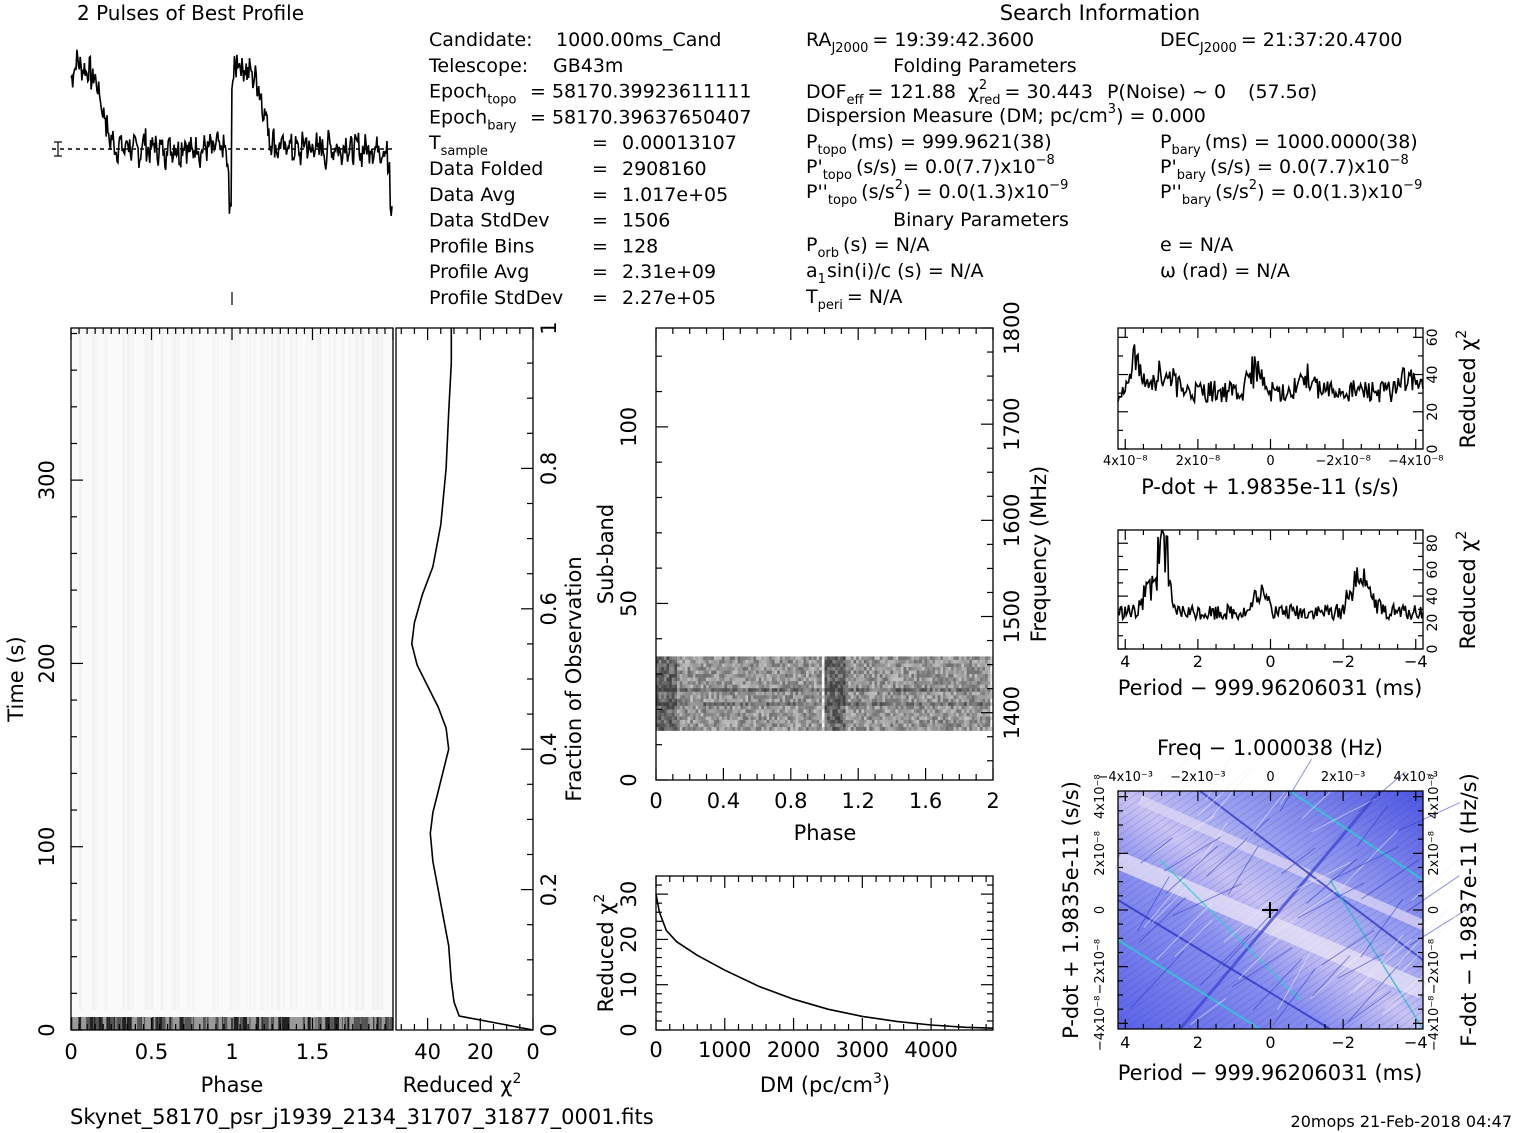 The height and width of the screenshot is (1133, 1517). What do you see at coordinates (549, 1029) in the screenshot?
I see `chi-fraction-ytick: 0` at bounding box center [549, 1029].